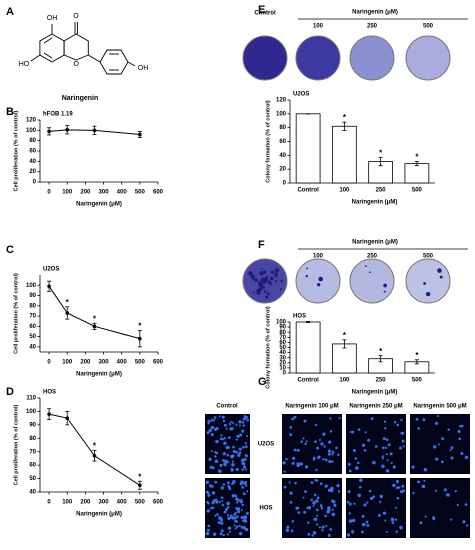  What do you see at coordinates (49, 393) in the screenshot?
I see `chart-title: HOS` at bounding box center [49, 393].